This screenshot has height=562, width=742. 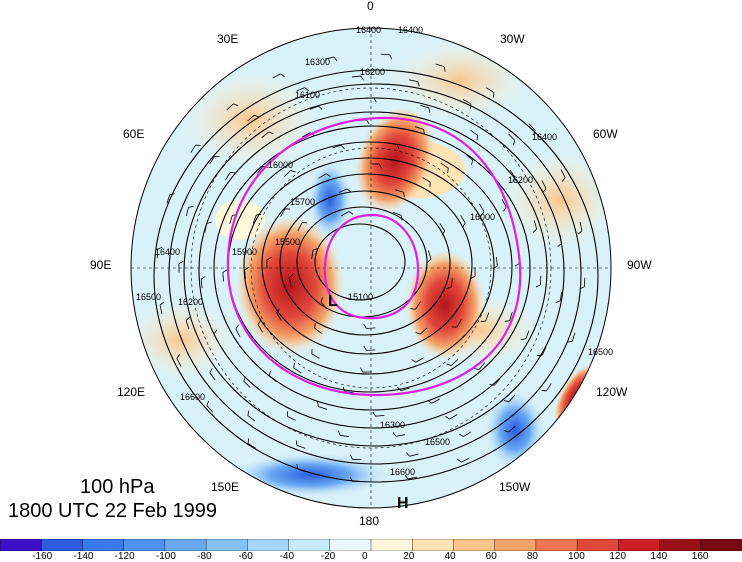 What do you see at coordinates (512, 39) in the screenshot?
I see `lon-label-30w: 30W` at bounding box center [512, 39].